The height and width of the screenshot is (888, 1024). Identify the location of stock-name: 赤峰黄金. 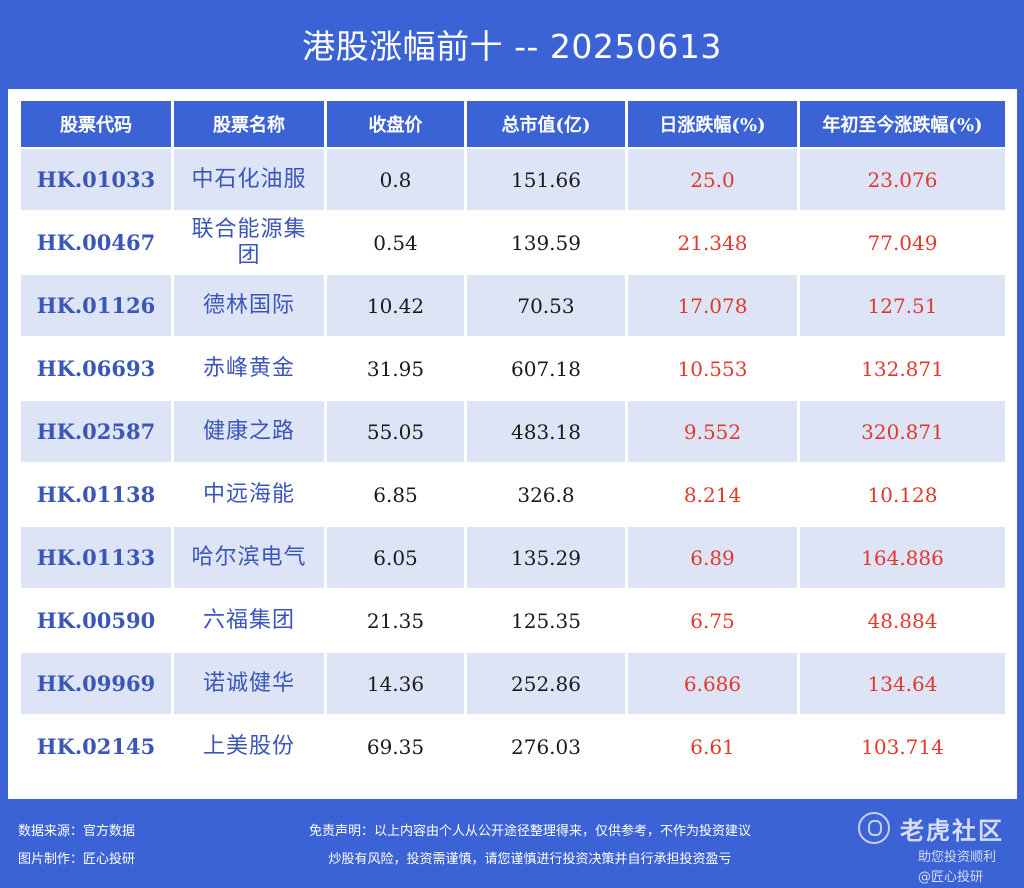
(249, 368).